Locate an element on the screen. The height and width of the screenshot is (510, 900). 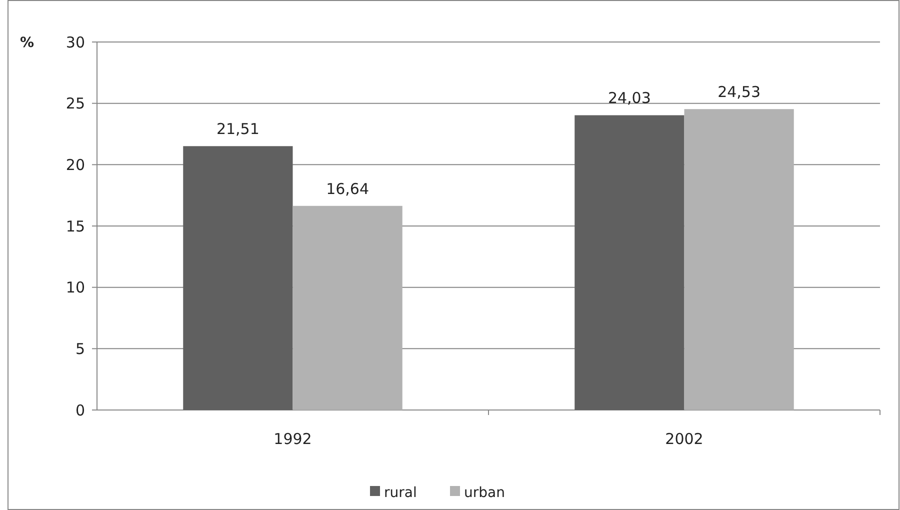
data-label: 24,03 is located at coordinates (629, 98).